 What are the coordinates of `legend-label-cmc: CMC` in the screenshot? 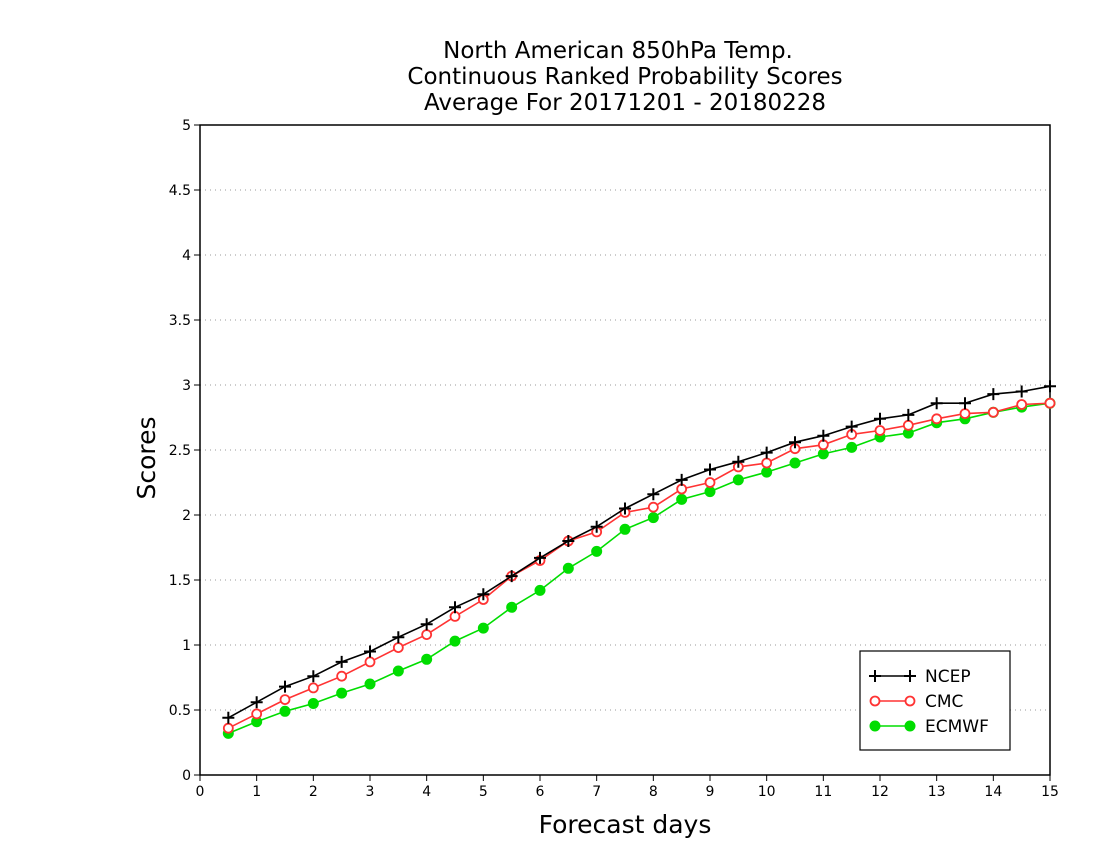 It's located at (944, 702).